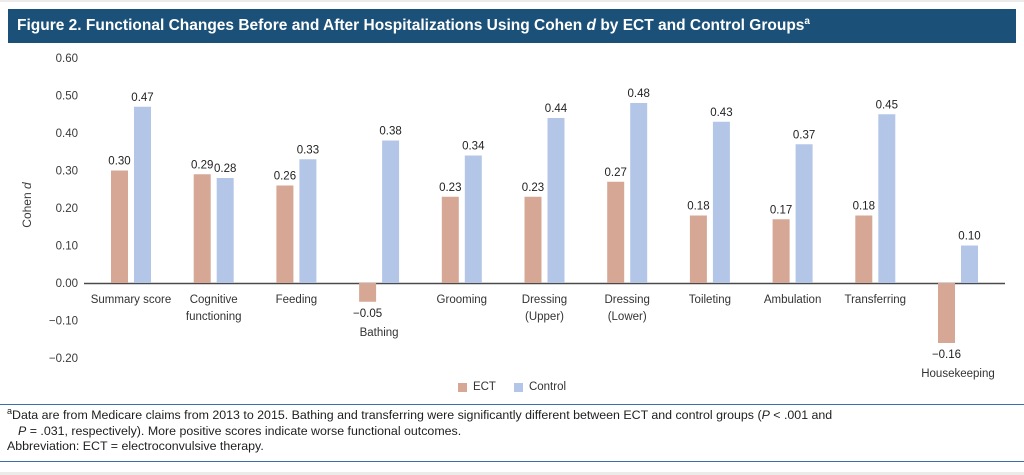 The height and width of the screenshot is (475, 1024). I want to click on bar-ect-toileting, so click(698, 249).